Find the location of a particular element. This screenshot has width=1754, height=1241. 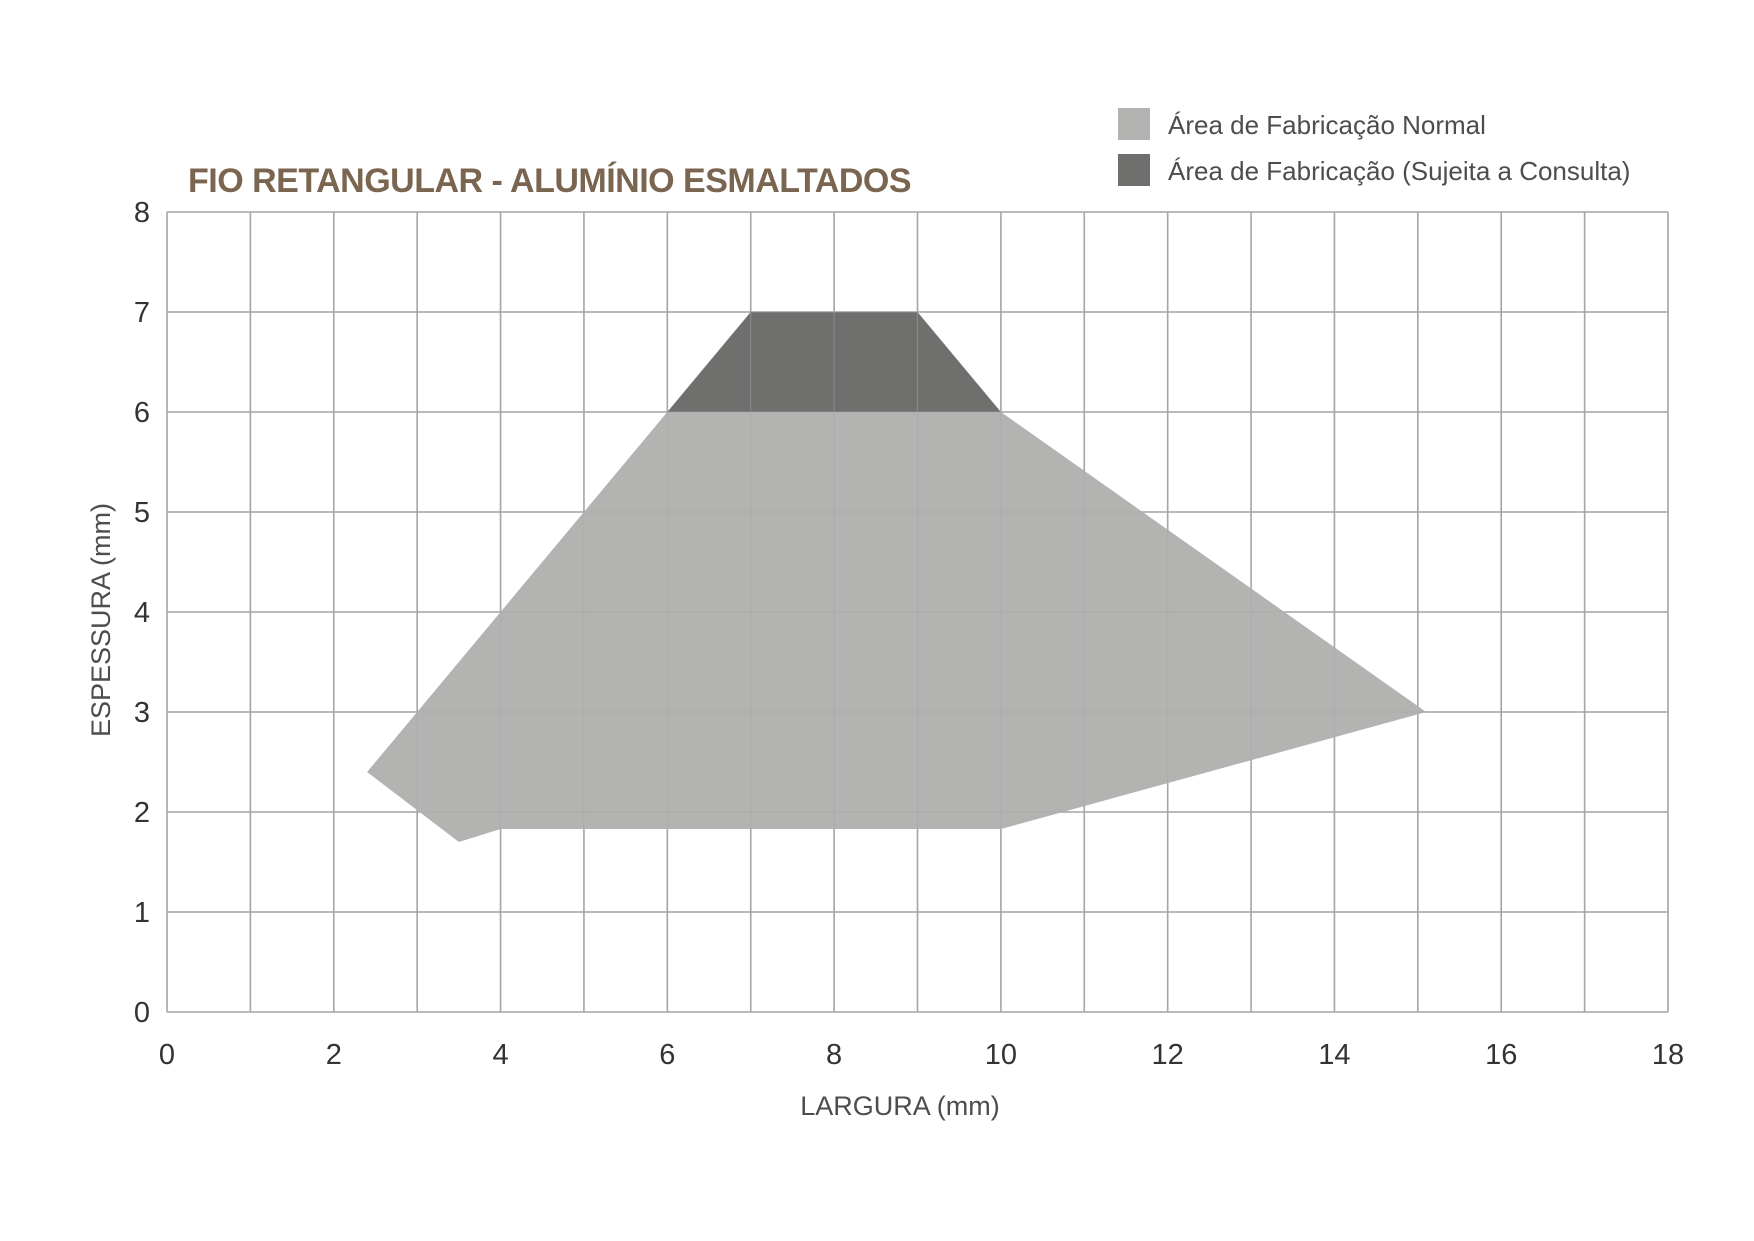

x-tick-label: 14 is located at coordinates (1334, 1055).